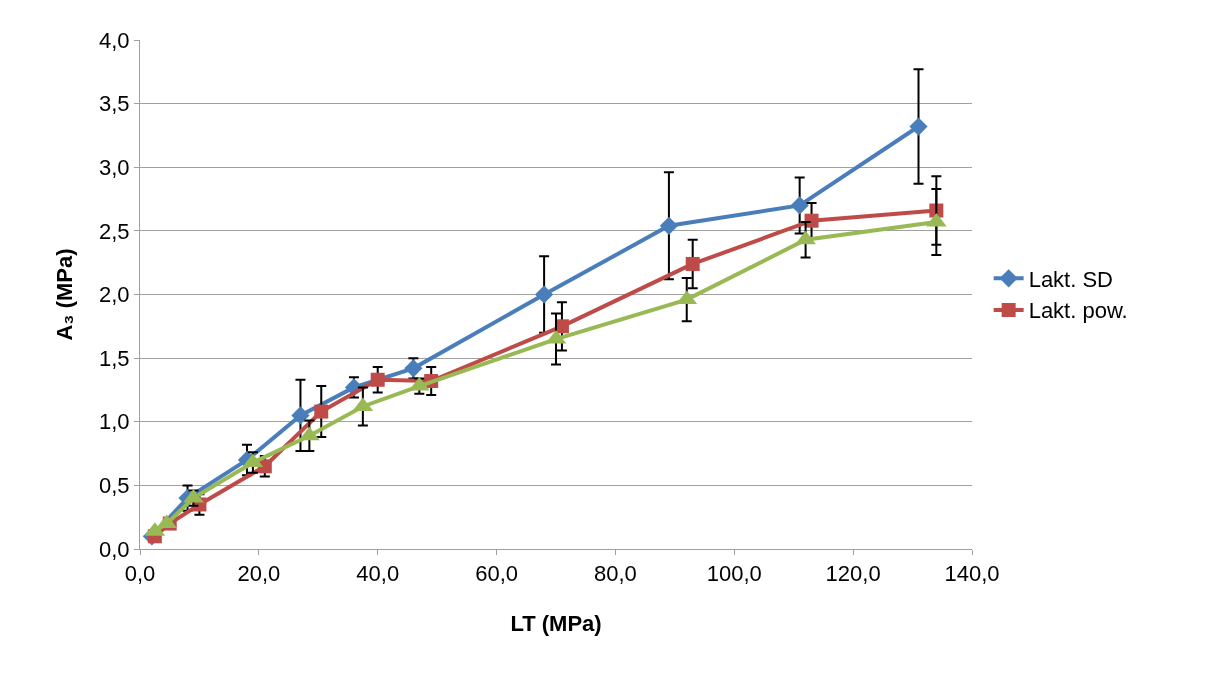 The width and height of the screenshot is (1232, 679). Describe the element at coordinates (496, 574) in the screenshot. I see `x-tick-label: 60,0` at that location.